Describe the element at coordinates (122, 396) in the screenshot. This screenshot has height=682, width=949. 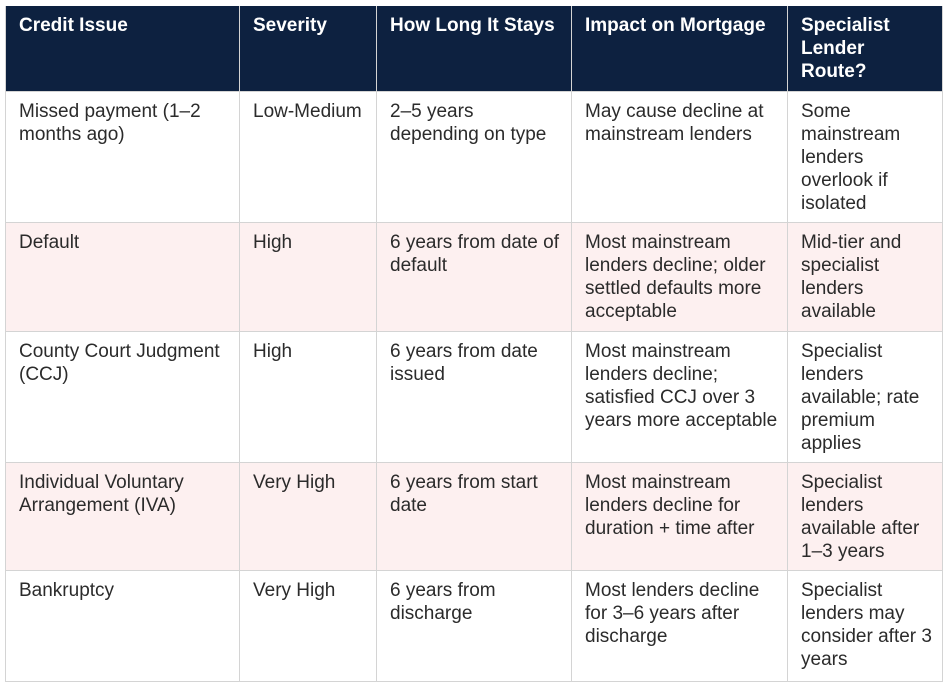
I see `cell-credit-issue: County Court Judgment (CCJ)` at that location.